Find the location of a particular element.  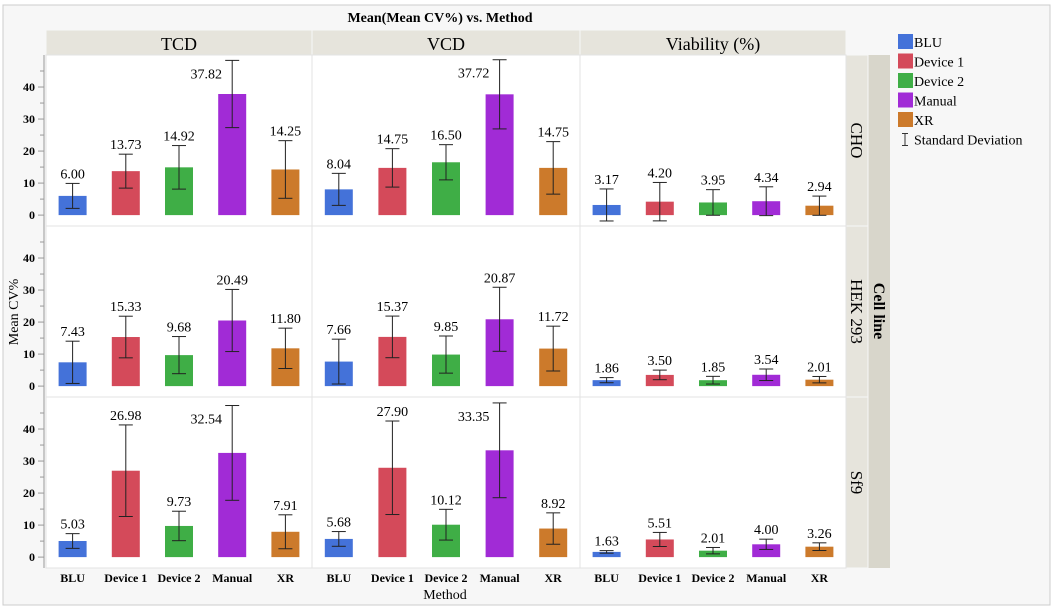

data-label: 14.92 is located at coordinates (179, 137).